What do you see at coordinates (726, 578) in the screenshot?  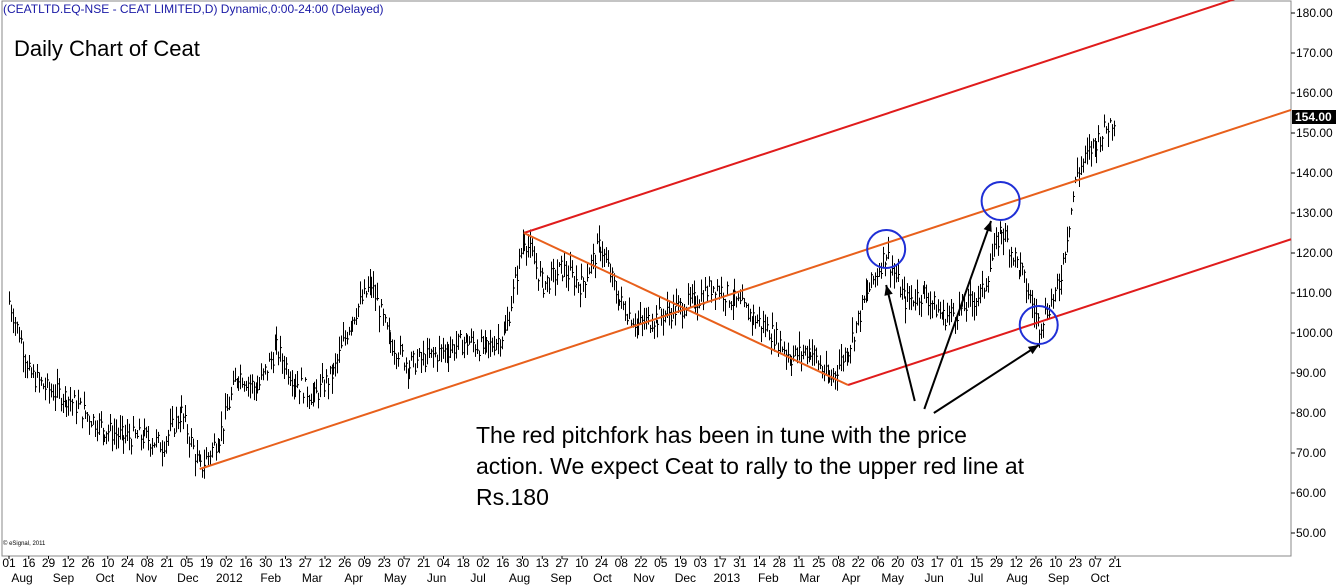 I see `x-month-label: 2013` at bounding box center [726, 578].